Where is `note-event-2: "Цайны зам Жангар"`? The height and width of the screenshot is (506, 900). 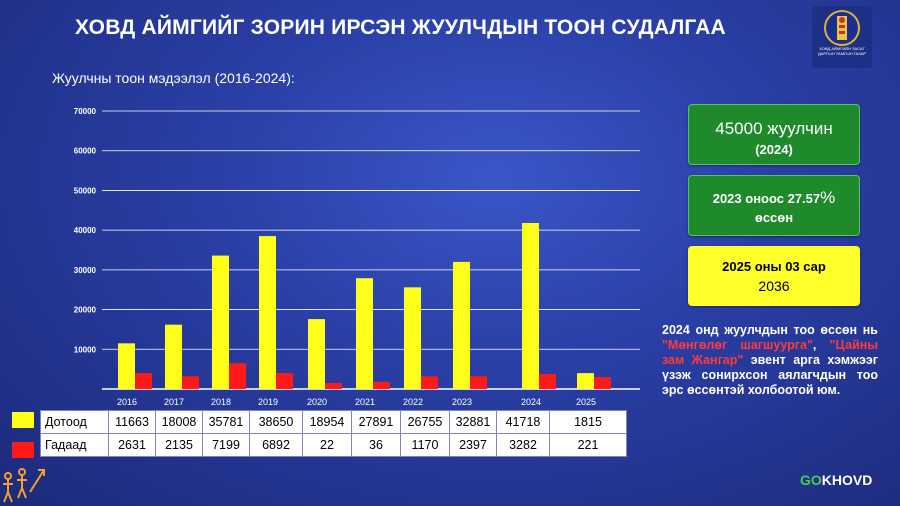 note-event-2: "Цайны зам Жангар" is located at coordinates (770, 352).